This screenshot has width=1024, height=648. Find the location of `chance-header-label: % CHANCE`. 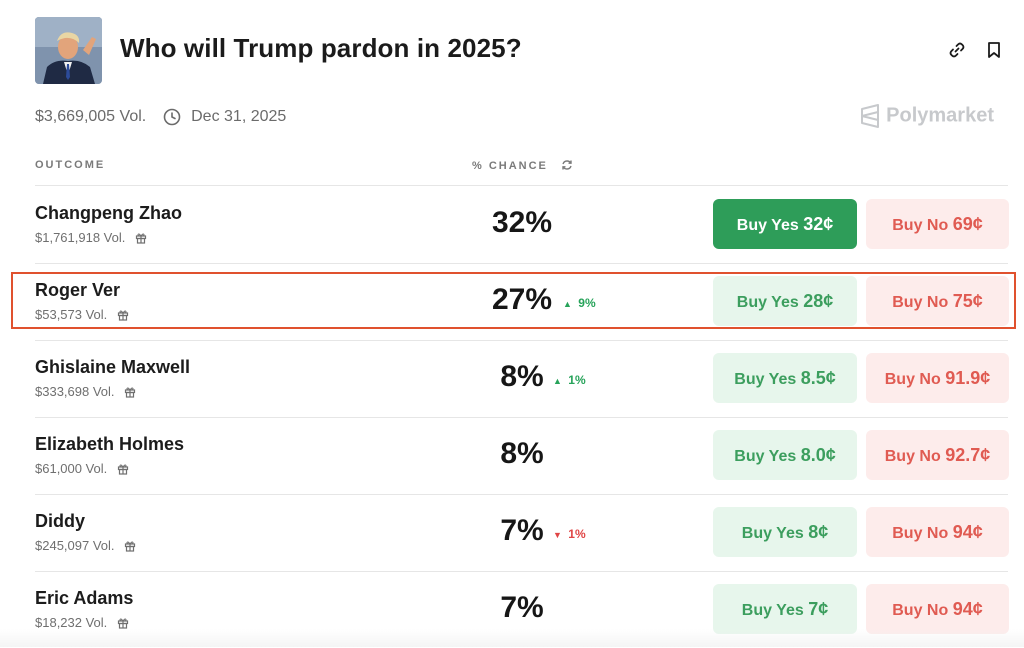

chance-header-label: % CHANCE is located at coordinates (510, 166).